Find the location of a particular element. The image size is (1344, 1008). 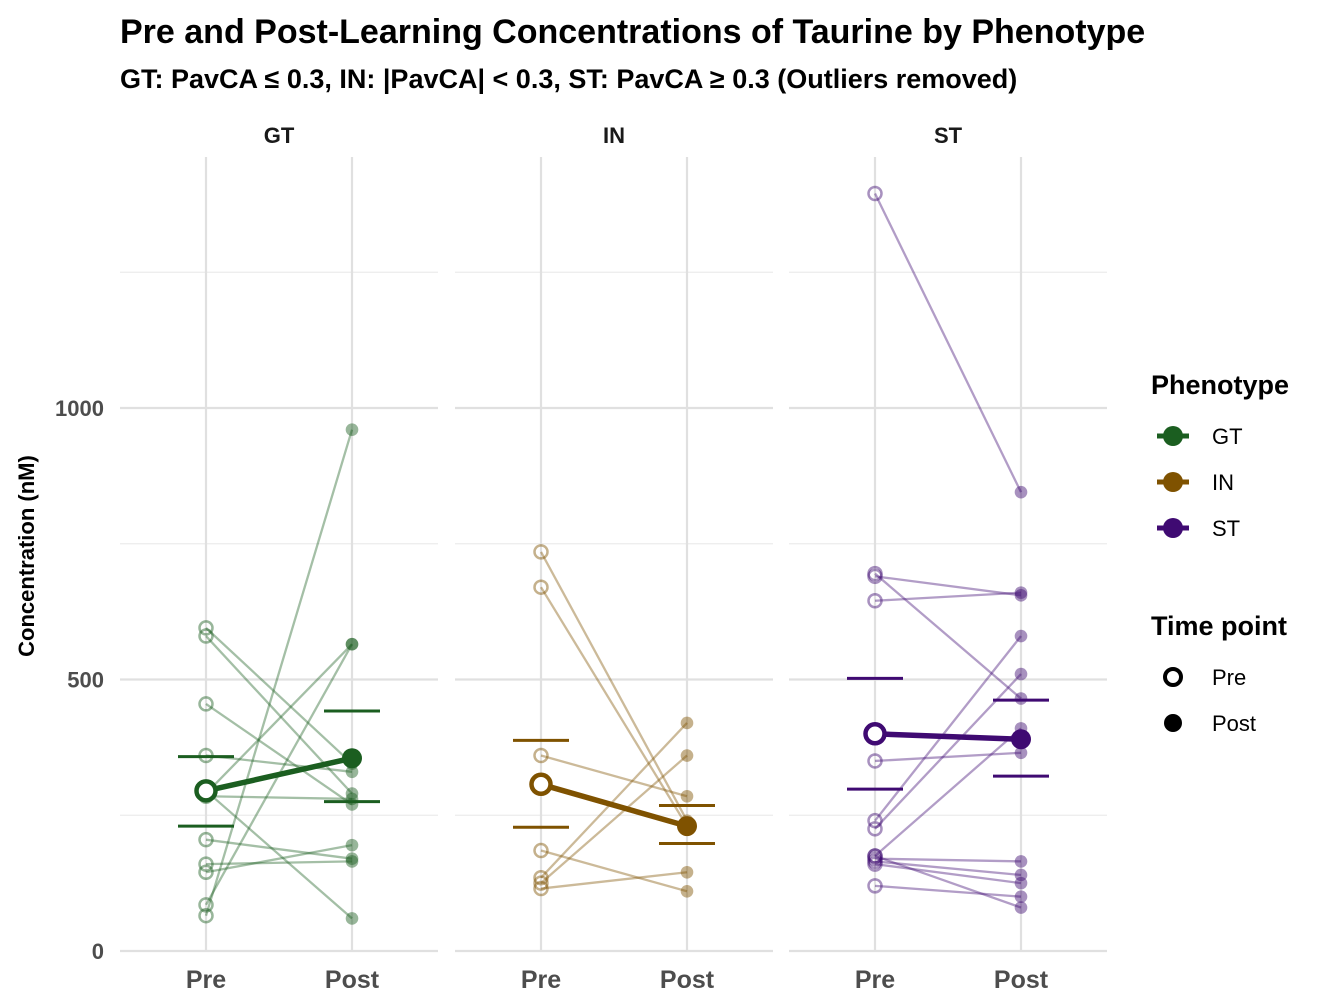

legend-label: ST is located at coordinates (1226, 528).